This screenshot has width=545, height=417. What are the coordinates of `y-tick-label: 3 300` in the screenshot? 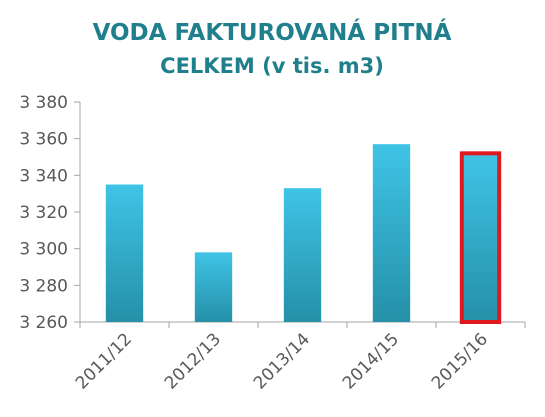 It's located at (43, 250).